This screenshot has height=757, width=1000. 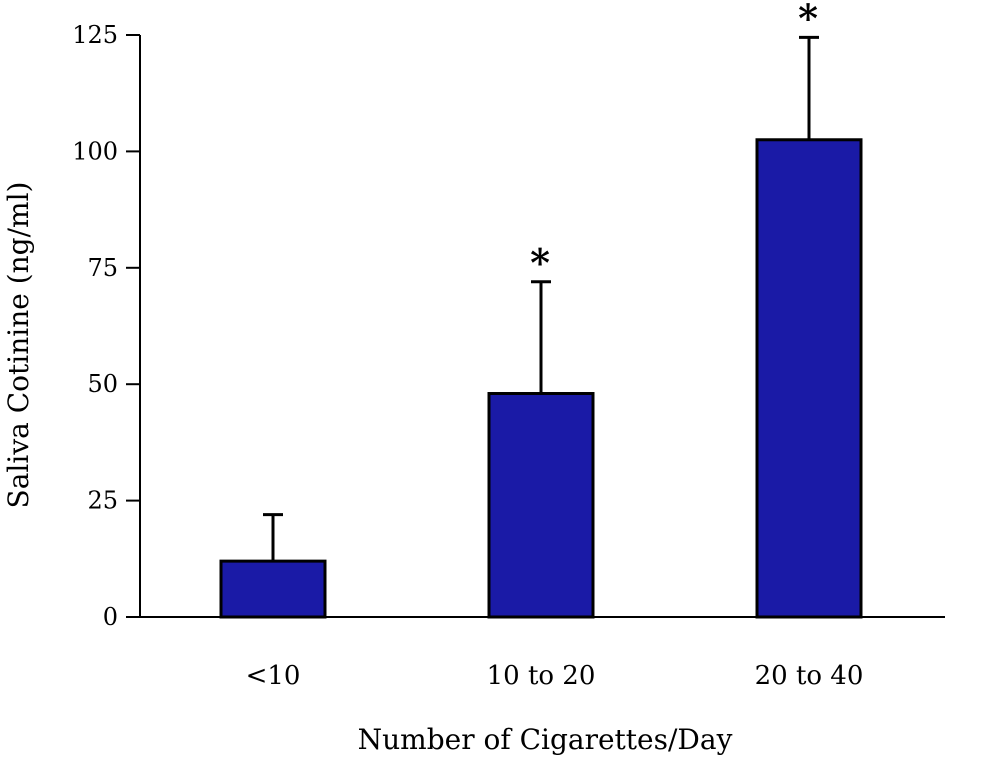 What do you see at coordinates (273, 676) in the screenshot?
I see `x-category-label: <10` at bounding box center [273, 676].